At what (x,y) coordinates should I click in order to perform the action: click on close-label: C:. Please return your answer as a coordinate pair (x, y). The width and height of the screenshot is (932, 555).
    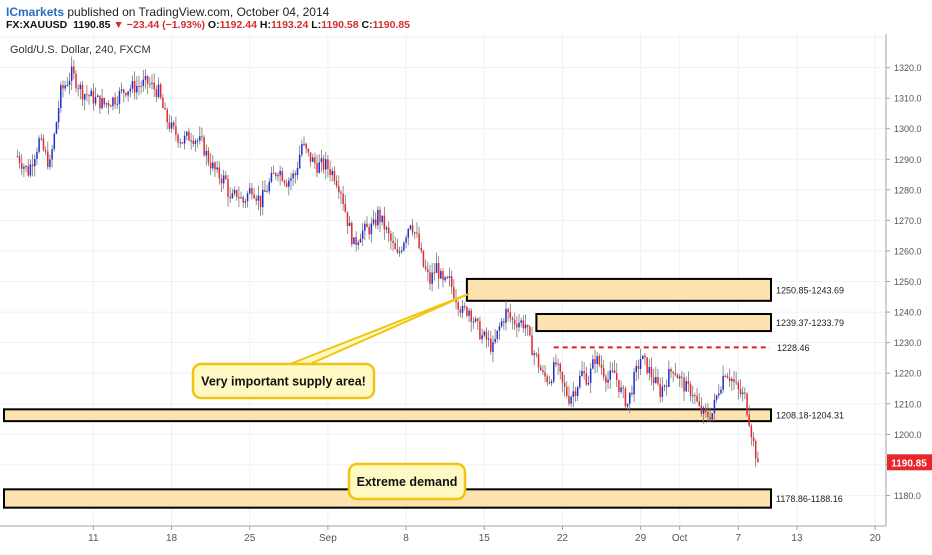
    Looking at the image, I should click on (367, 25).